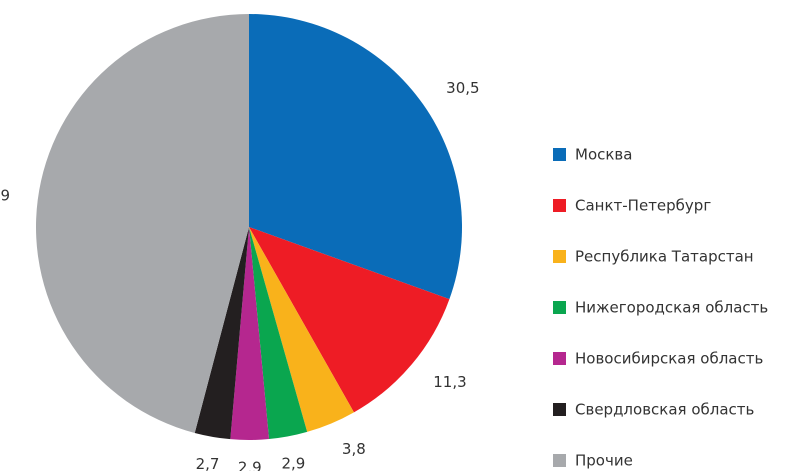 This screenshot has height=475, width=786. Describe the element at coordinates (671, 308) in the screenshot. I see `legend-label: Нижегородская область` at that location.